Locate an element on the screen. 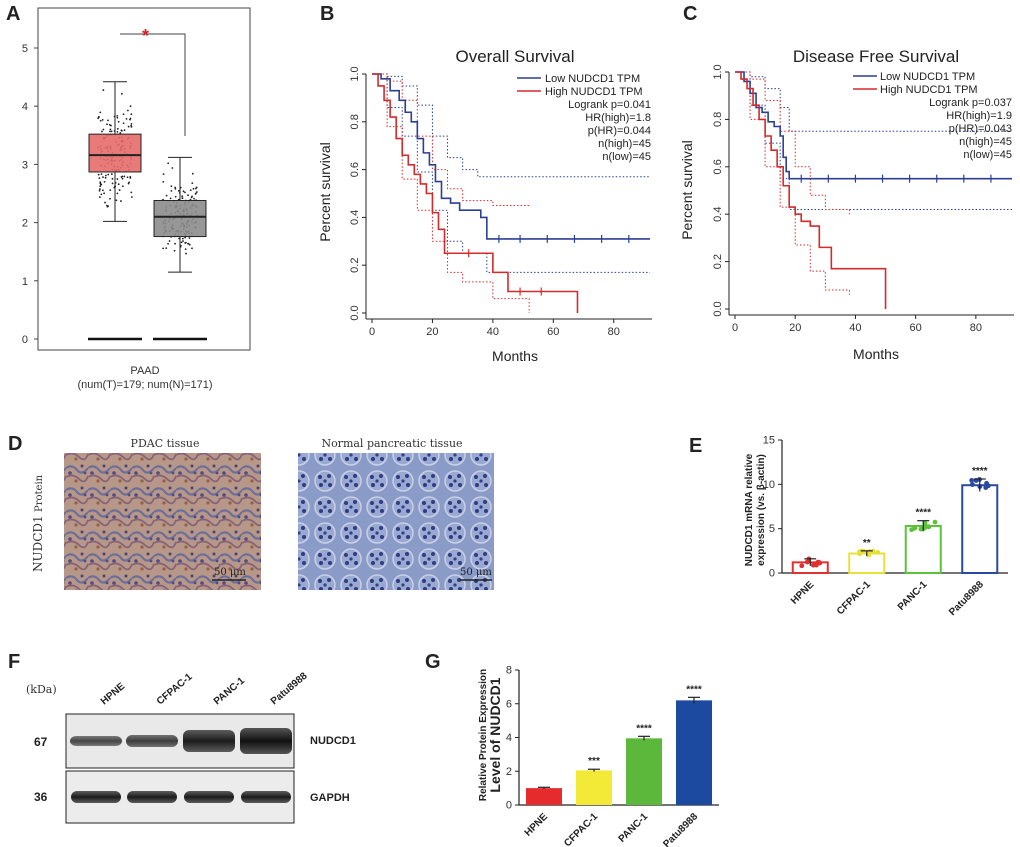  panel-a-y-tick-label: 5 is located at coordinates (25, 49).